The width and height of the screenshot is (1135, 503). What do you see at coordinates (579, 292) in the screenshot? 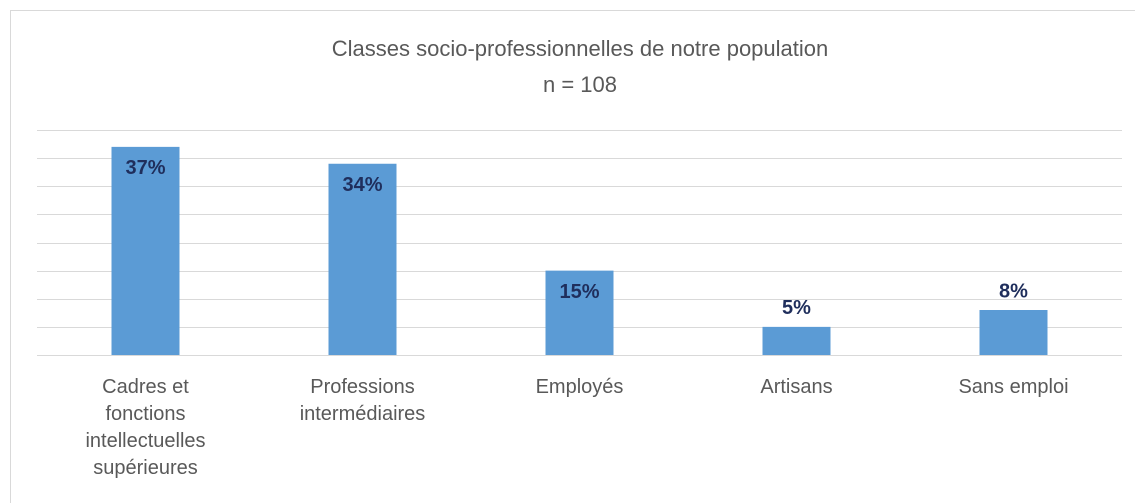
I see `data-label: 15%` at bounding box center [579, 292].